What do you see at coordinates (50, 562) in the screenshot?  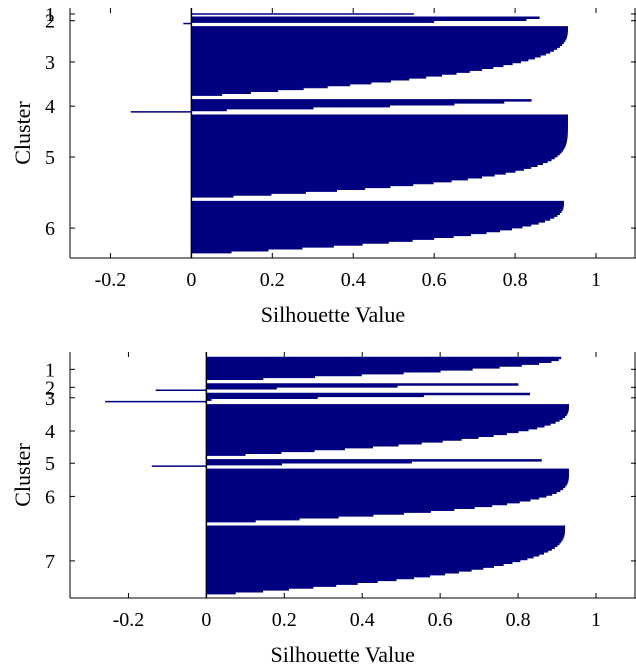 I see `y-tick-label-7: 7` at bounding box center [50, 562].